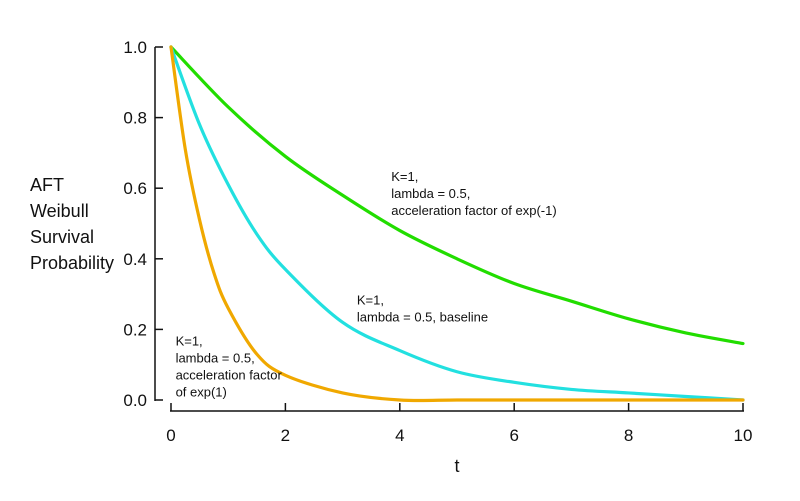  I want to click on annotation-2-line: K=1,, so click(370, 300).